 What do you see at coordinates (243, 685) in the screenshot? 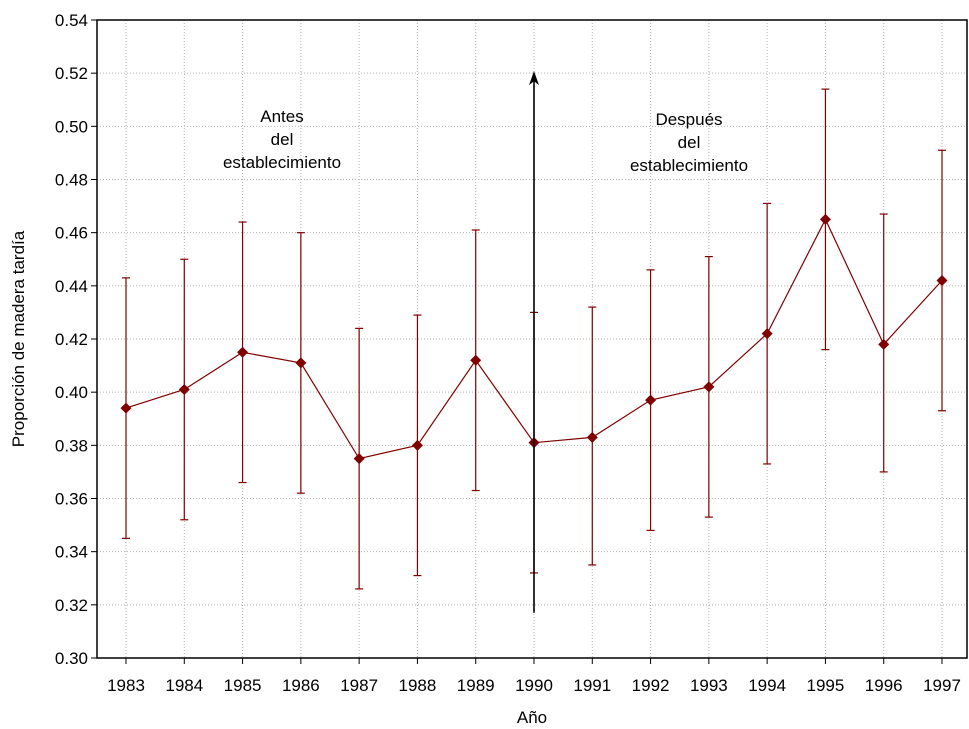
I see `x-tick-label: 1985` at bounding box center [243, 685].